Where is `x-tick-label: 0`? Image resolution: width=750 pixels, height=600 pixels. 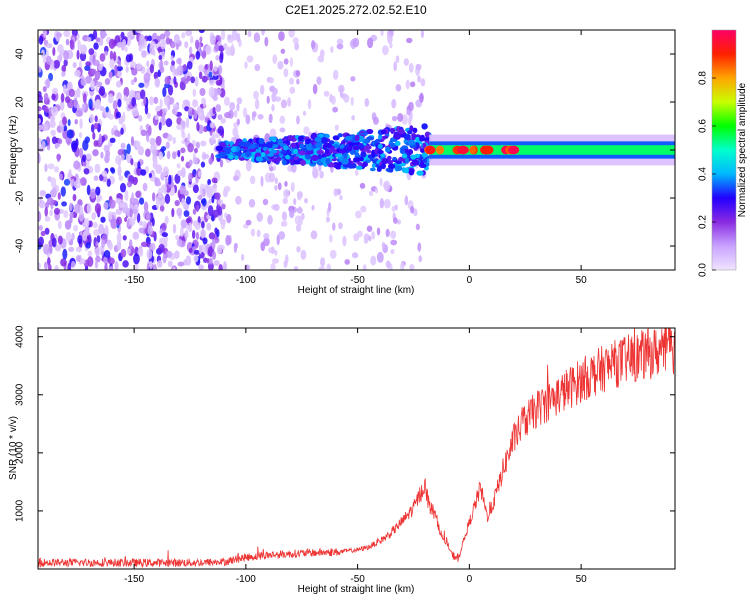 x-tick-label: 0 is located at coordinates (470, 579).